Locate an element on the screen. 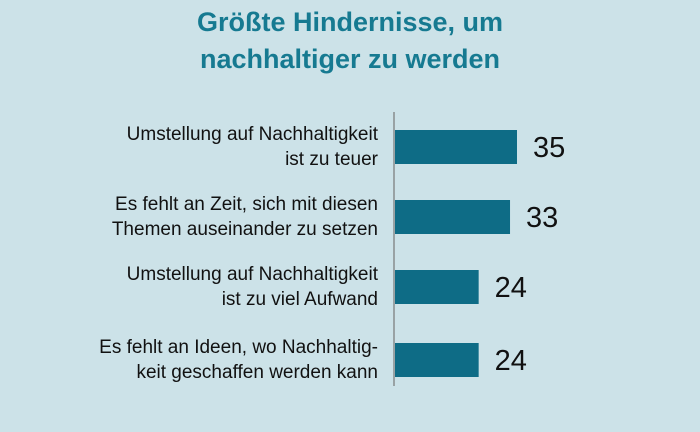 The image size is (700, 432). category-label-line: keit geschaffen werden kann is located at coordinates (257, 372).